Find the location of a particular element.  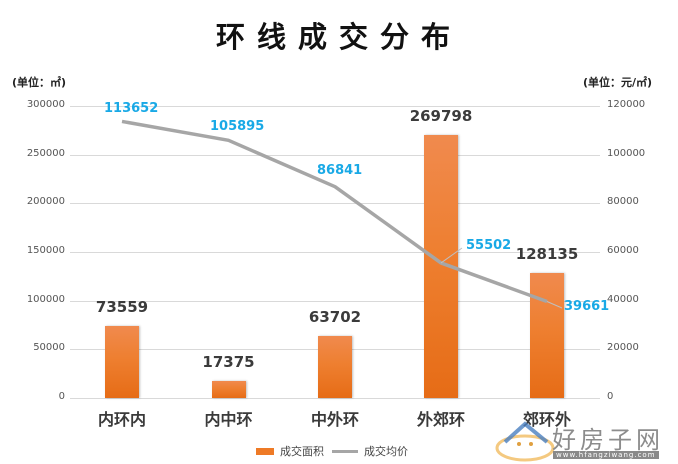

category-label: 内环内 is located at coordinates (121, 419).